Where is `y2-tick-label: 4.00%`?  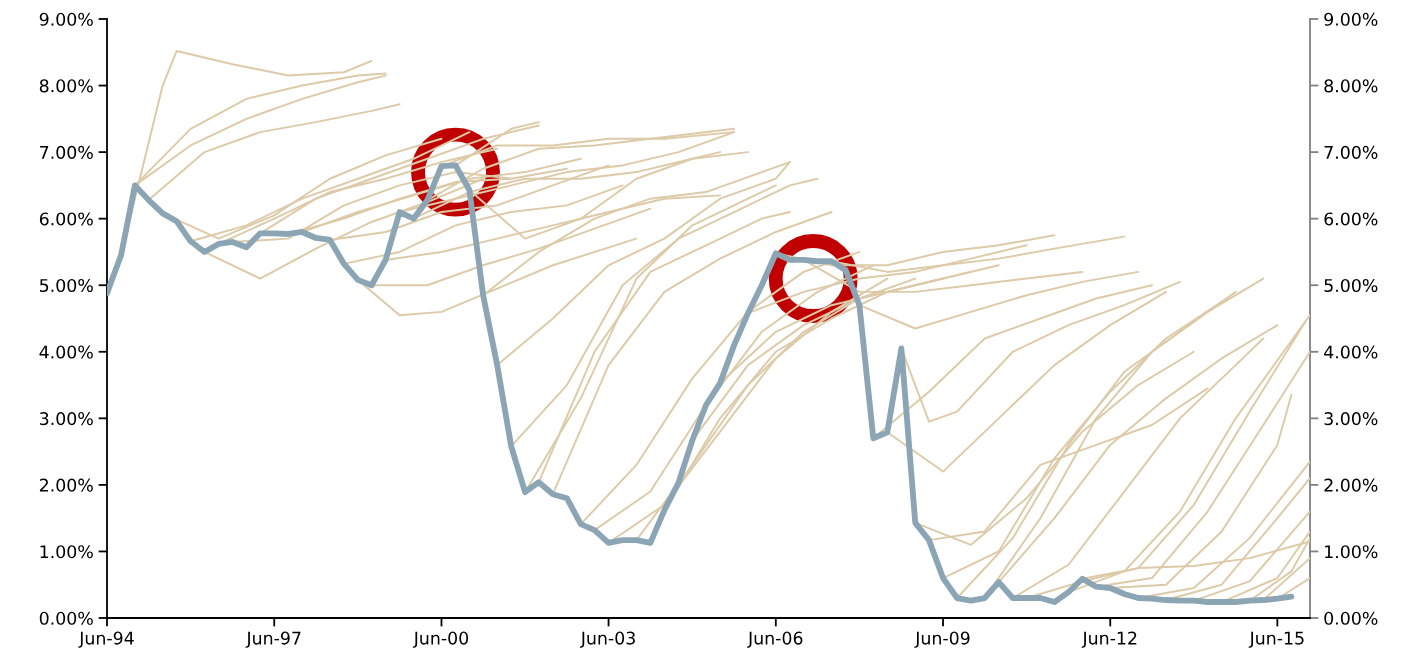 y2-tick-label: 4.00% is located at coordinates (1351, 352).